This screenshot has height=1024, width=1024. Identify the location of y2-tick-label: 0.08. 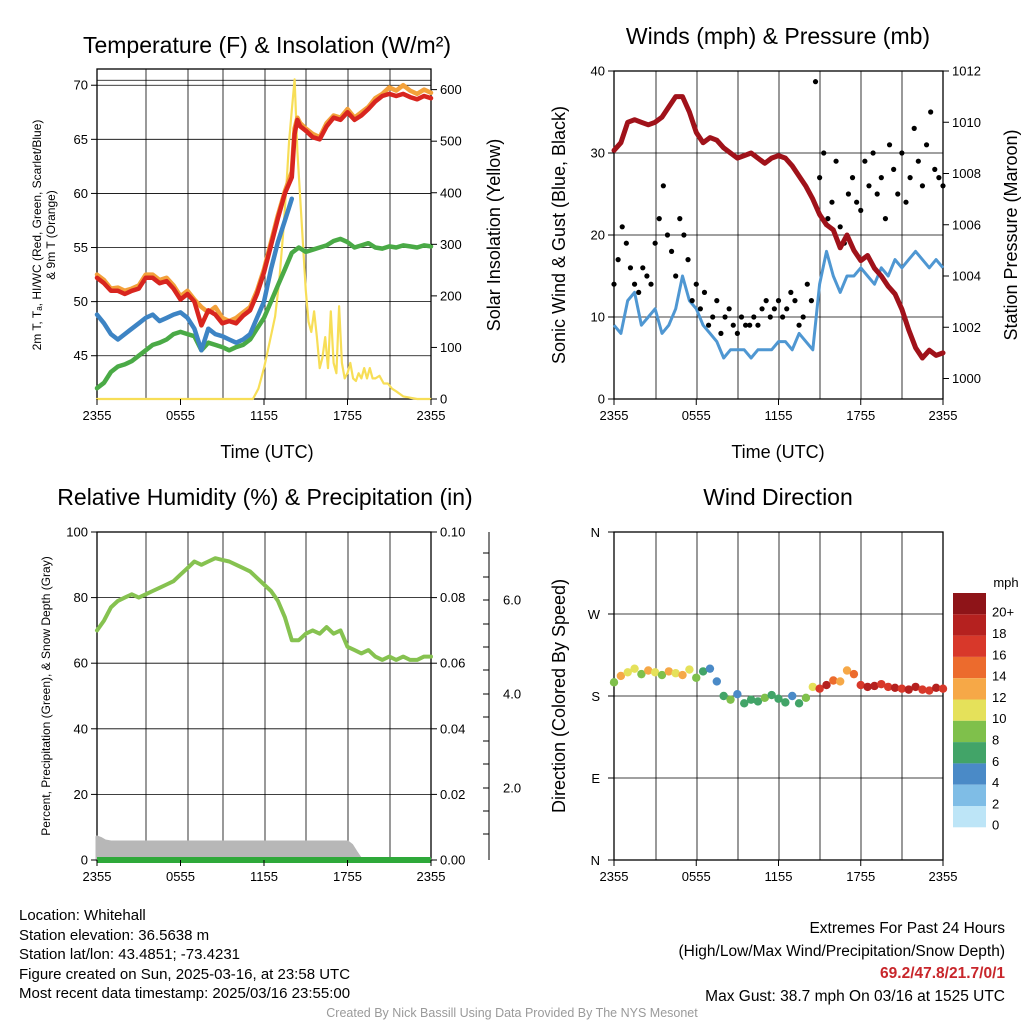
(452, 597).